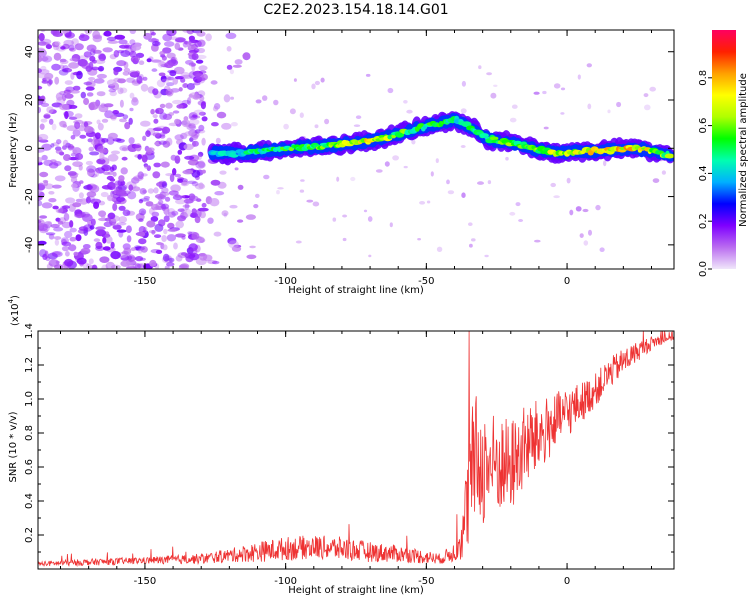 This screenshot has height=600, width=750. What do you see at coordinates (669, 156) in the screenshot?
I see `ridge-core` at bounding box center [669, 156].